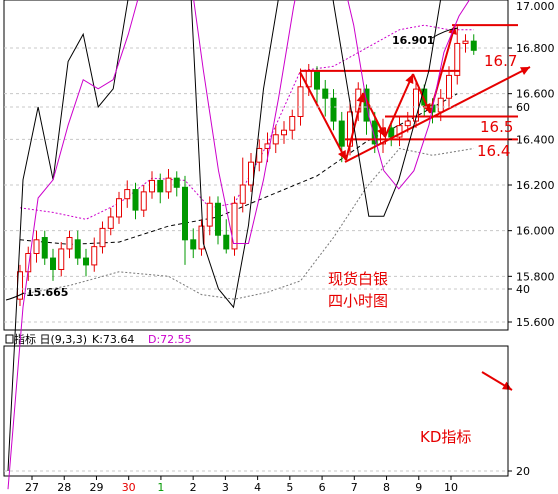  What do you see at coordinates (96, 487) in the screenshot?
I see `date-label: 29` at bounding box center [96, 487].